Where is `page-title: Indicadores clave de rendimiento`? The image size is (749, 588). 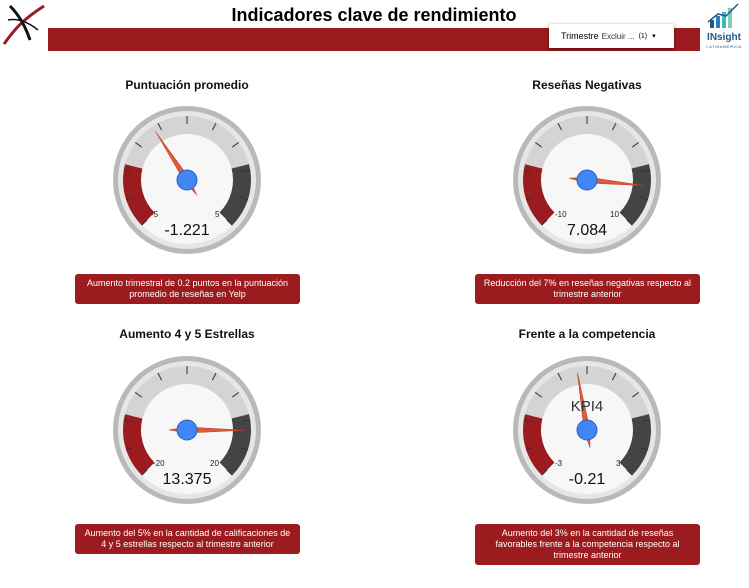 page-title: Indicadores clave de rendimiento is located at coordinates (374, 15).